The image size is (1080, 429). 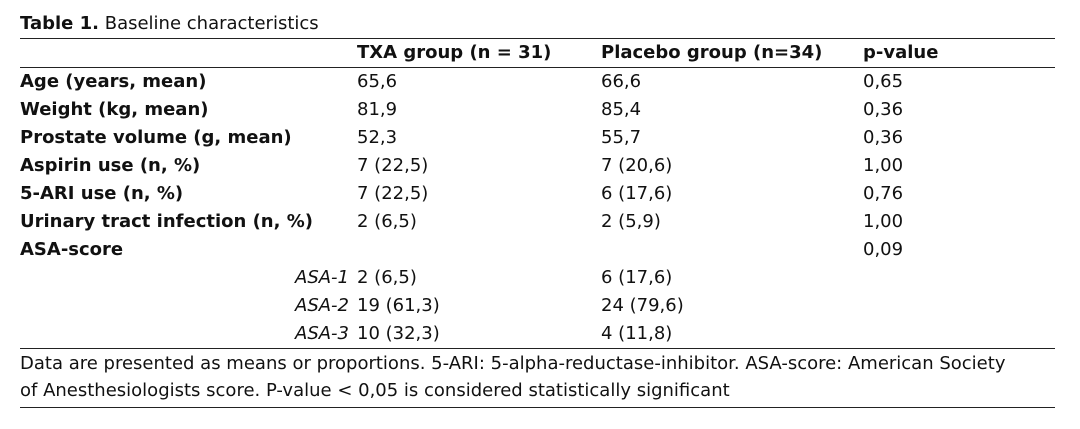 I want to click on subrow-label: ASA-3, so click(x=188, y=334).